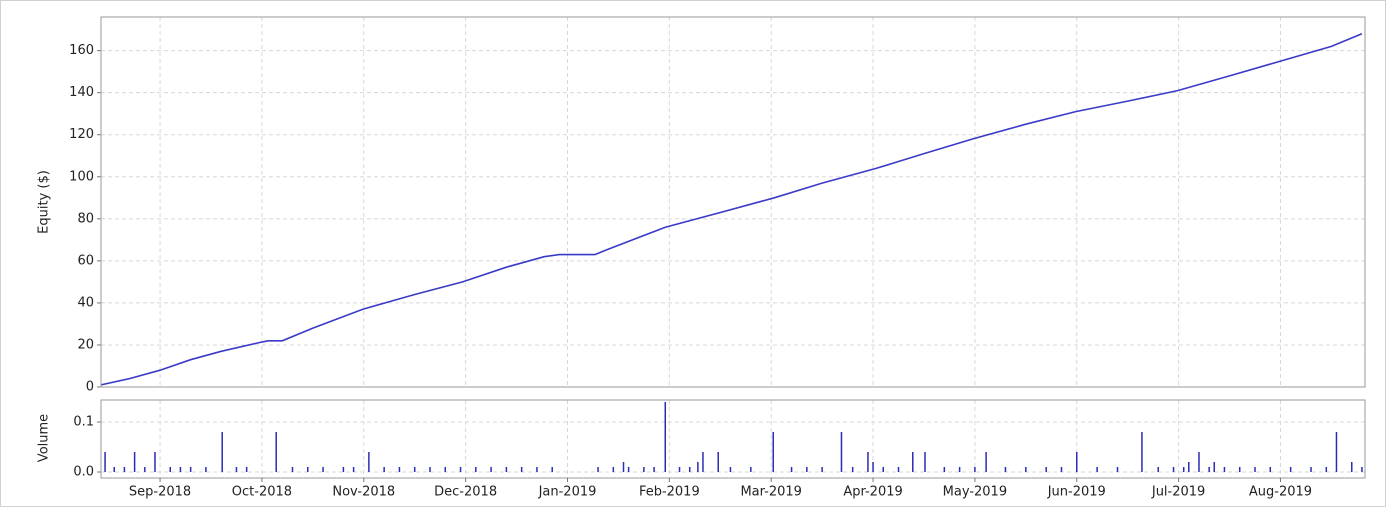 The image size is (1386, 507). What do you see at coordinates (669, 492) in the screenshot?
I see `x-tick-label: Feb-2019` at bounding box center [669, 492].